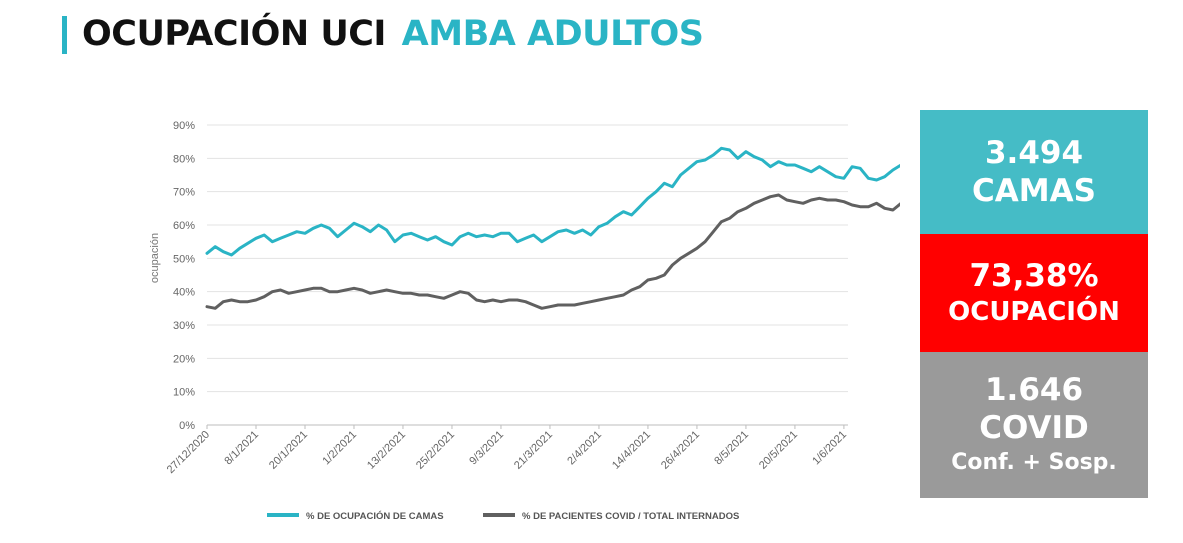  I want to click on occupancy-value: 73,38%, so click(1034, 276).